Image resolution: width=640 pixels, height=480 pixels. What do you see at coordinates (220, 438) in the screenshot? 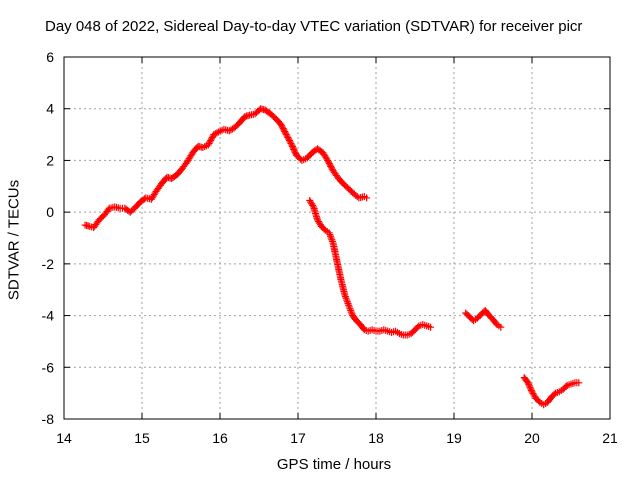
I see `x-tick-label: 16` at bounding box center [220, 438].